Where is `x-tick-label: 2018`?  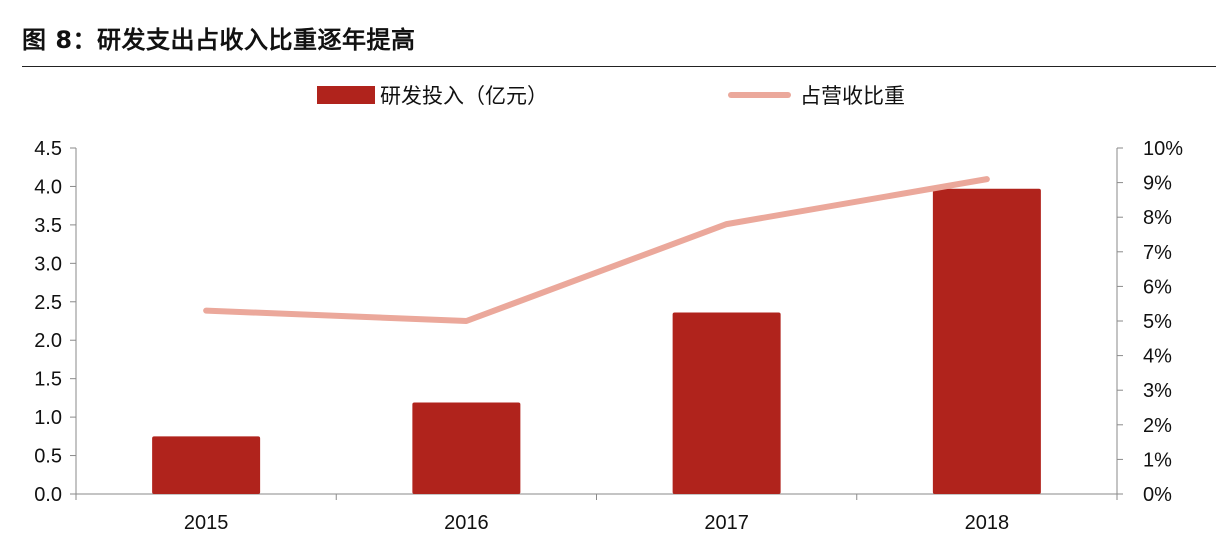
x-tick-label: 2018 is located at coordinates (987, 523).